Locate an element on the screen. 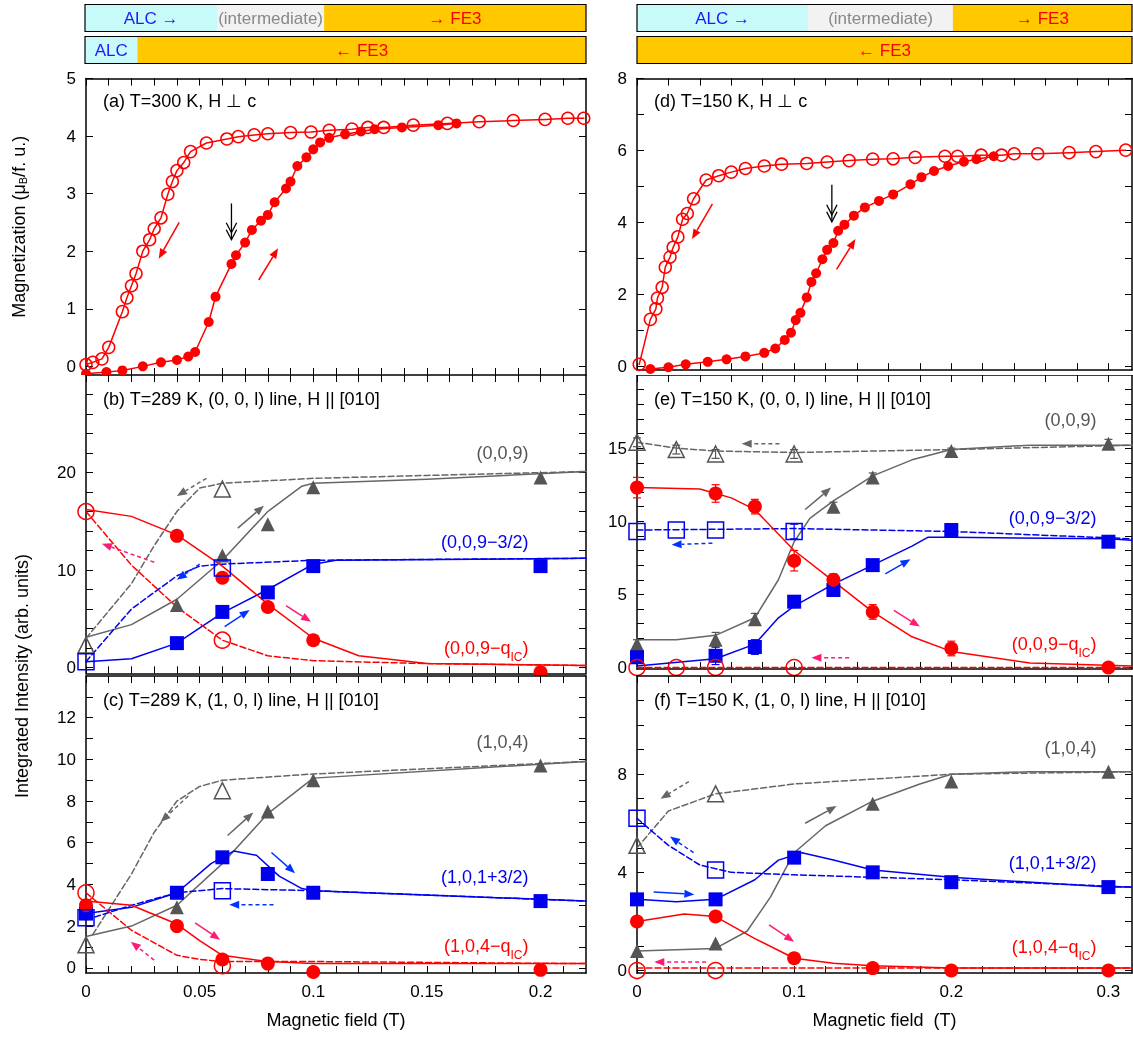  data-label: (intermediate) is located at coordinates (271, 18).